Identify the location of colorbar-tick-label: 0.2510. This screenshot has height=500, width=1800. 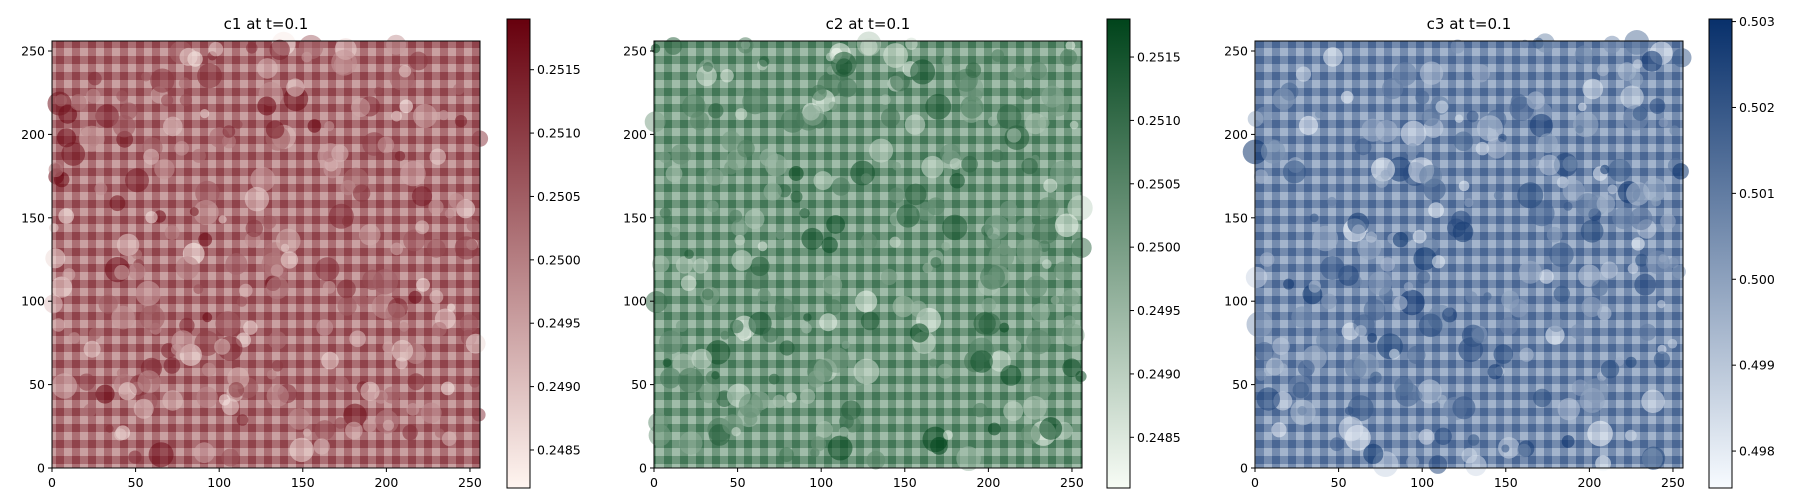
(1159, 120).